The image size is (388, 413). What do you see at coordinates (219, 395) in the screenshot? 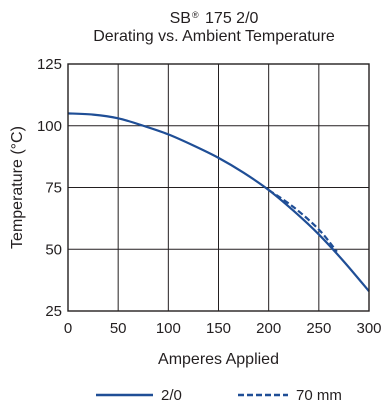
I see `legend: 2/0 70 mm` at bounding box center [219, 395].